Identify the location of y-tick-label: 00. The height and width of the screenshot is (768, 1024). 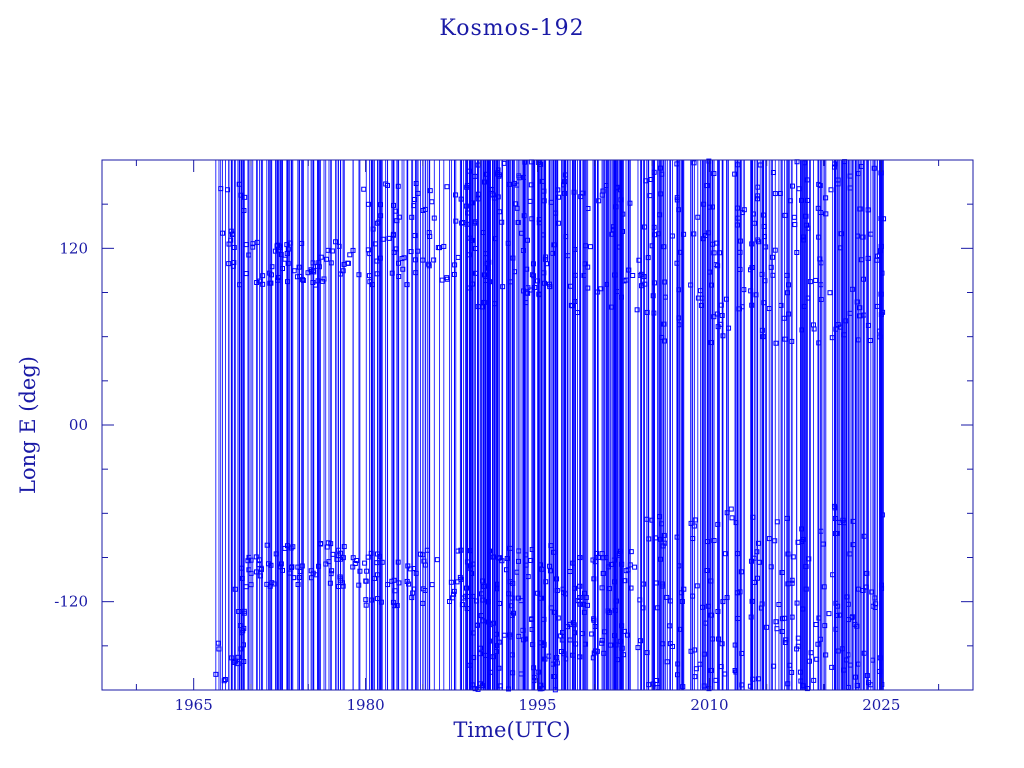
(78, 425).